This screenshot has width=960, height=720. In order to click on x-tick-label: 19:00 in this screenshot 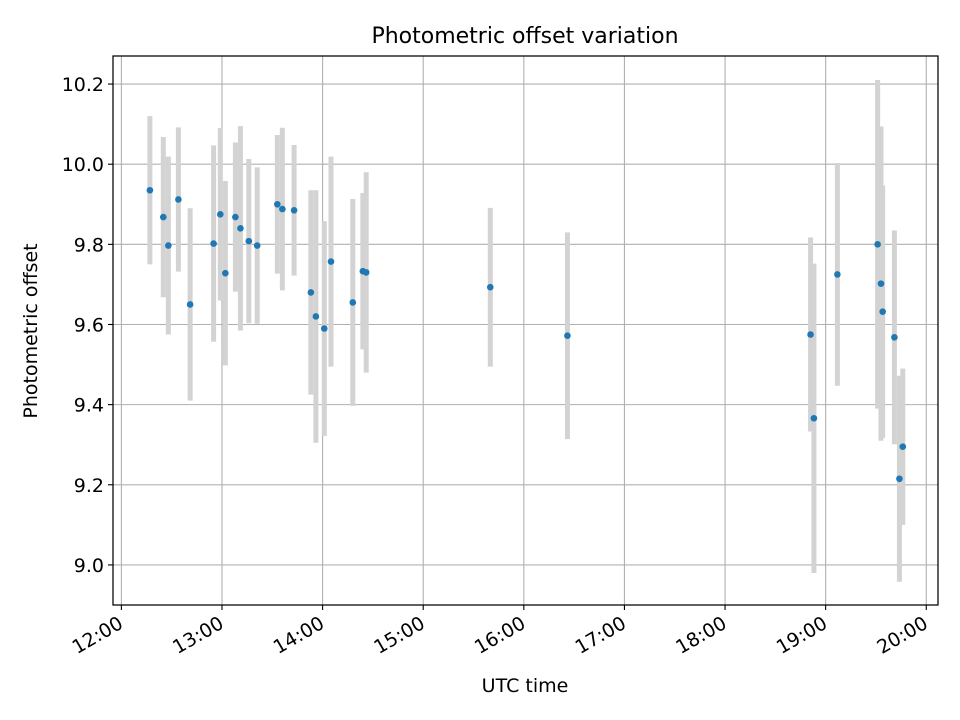, I will do `click(802, 635)`.